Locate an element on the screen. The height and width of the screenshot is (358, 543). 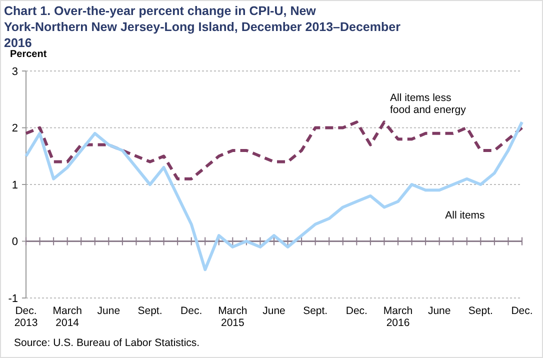
y-tick-label: 1 is located at coordinates (15, 185).